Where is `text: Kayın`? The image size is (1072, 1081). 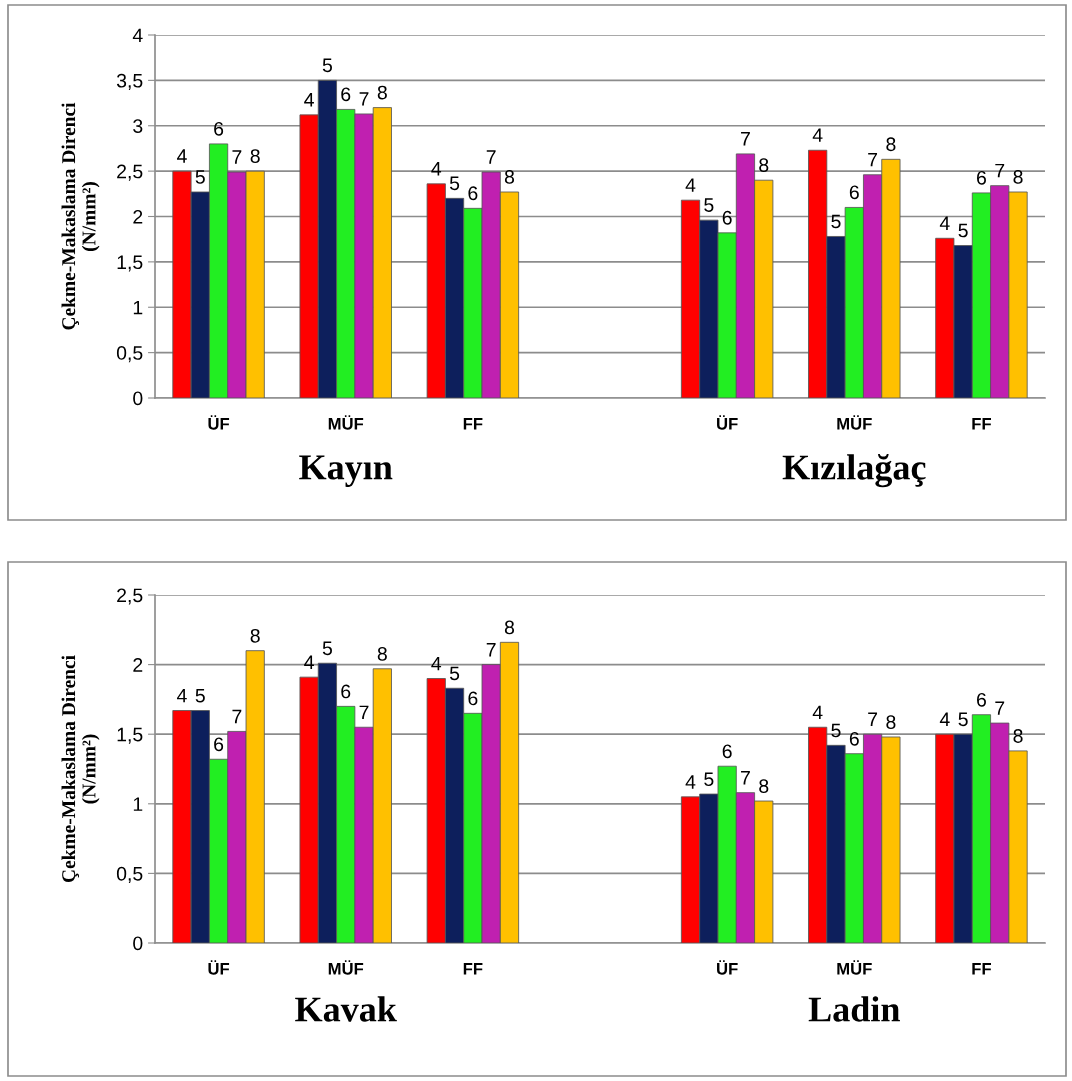 text: Kayın is located at coordinates (346, 471).